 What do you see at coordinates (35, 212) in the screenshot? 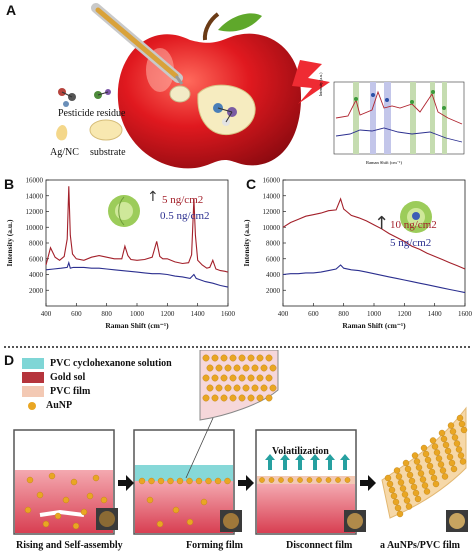
I see `y-tick-label: 12000` at bounding box center [35, 212].